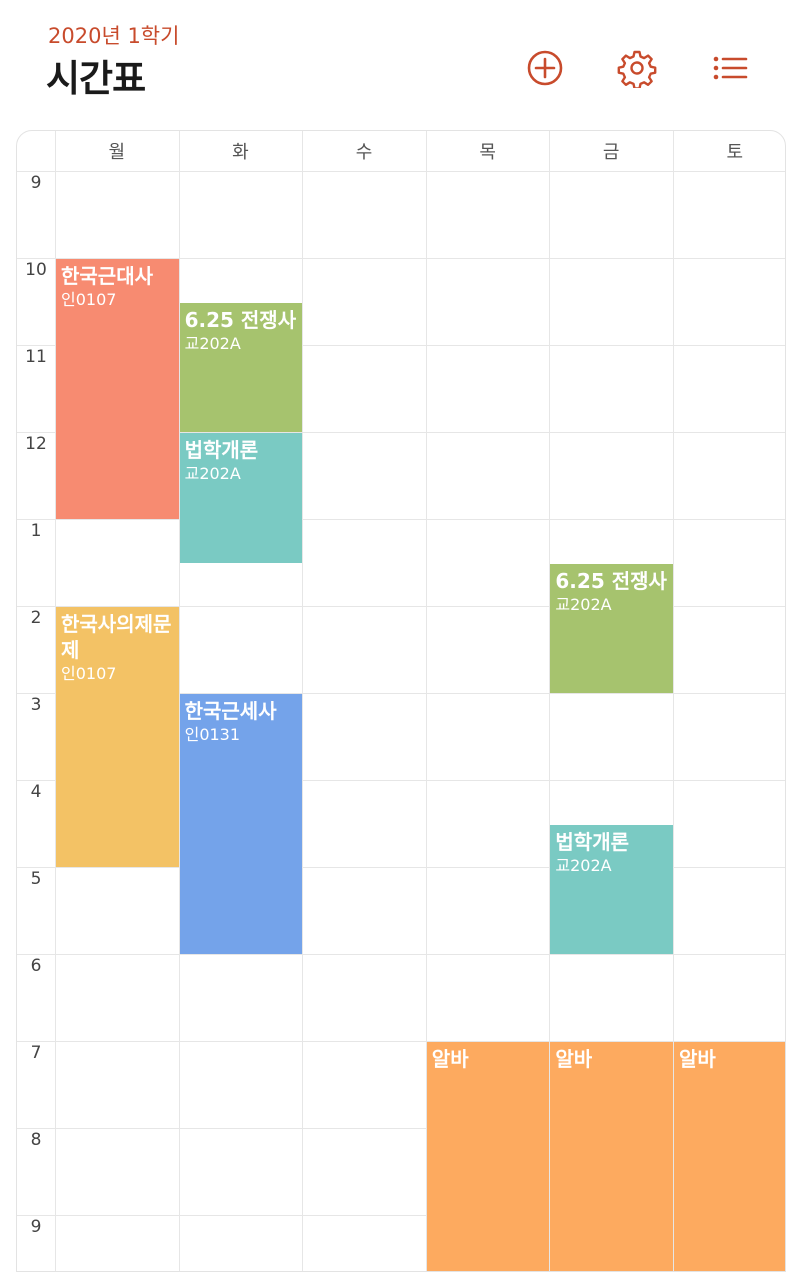  Describe the element at coordinates (241, 735) in the screenshot. I see `course-room: 인0131` at that location.